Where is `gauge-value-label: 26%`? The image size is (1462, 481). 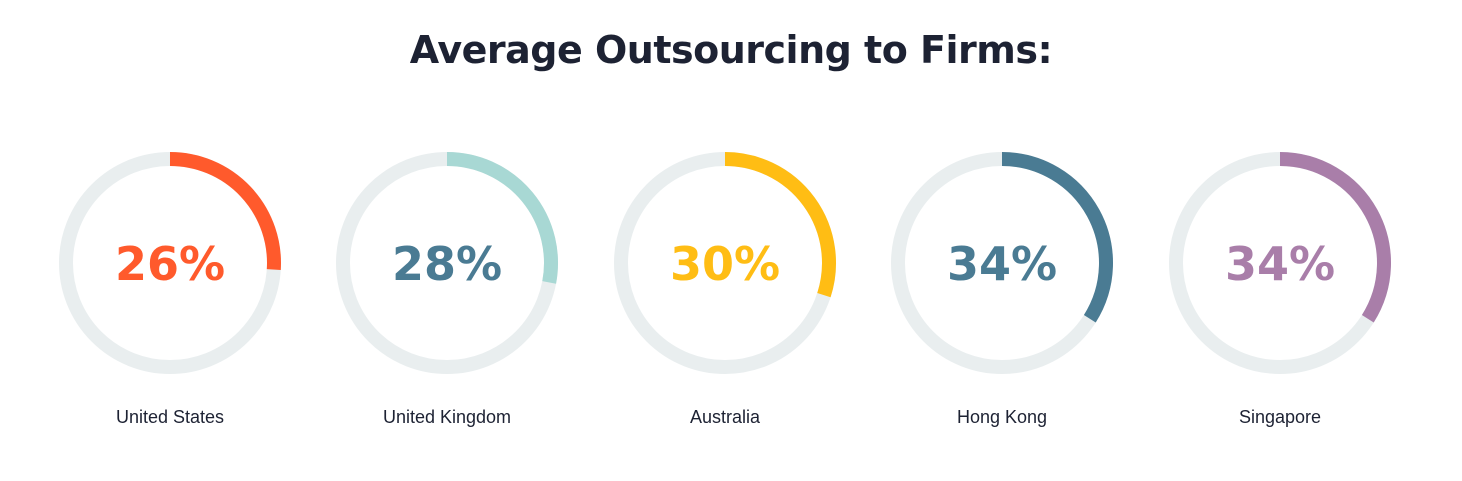 gauge-value-label: 26% is located at coordinates (170, 264).